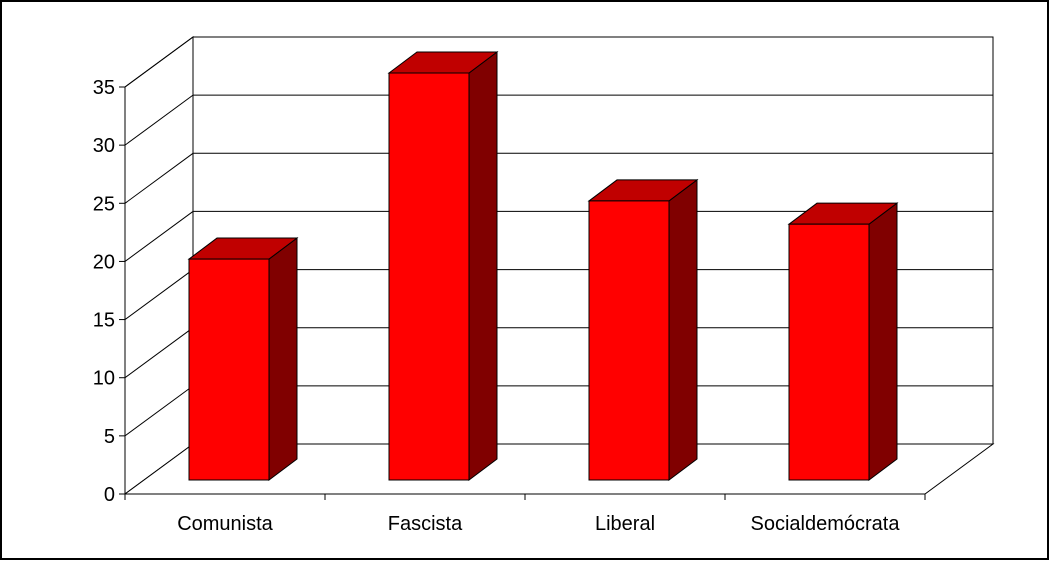  I want to click on x-tick-label: Comunista, so click(225, 524).